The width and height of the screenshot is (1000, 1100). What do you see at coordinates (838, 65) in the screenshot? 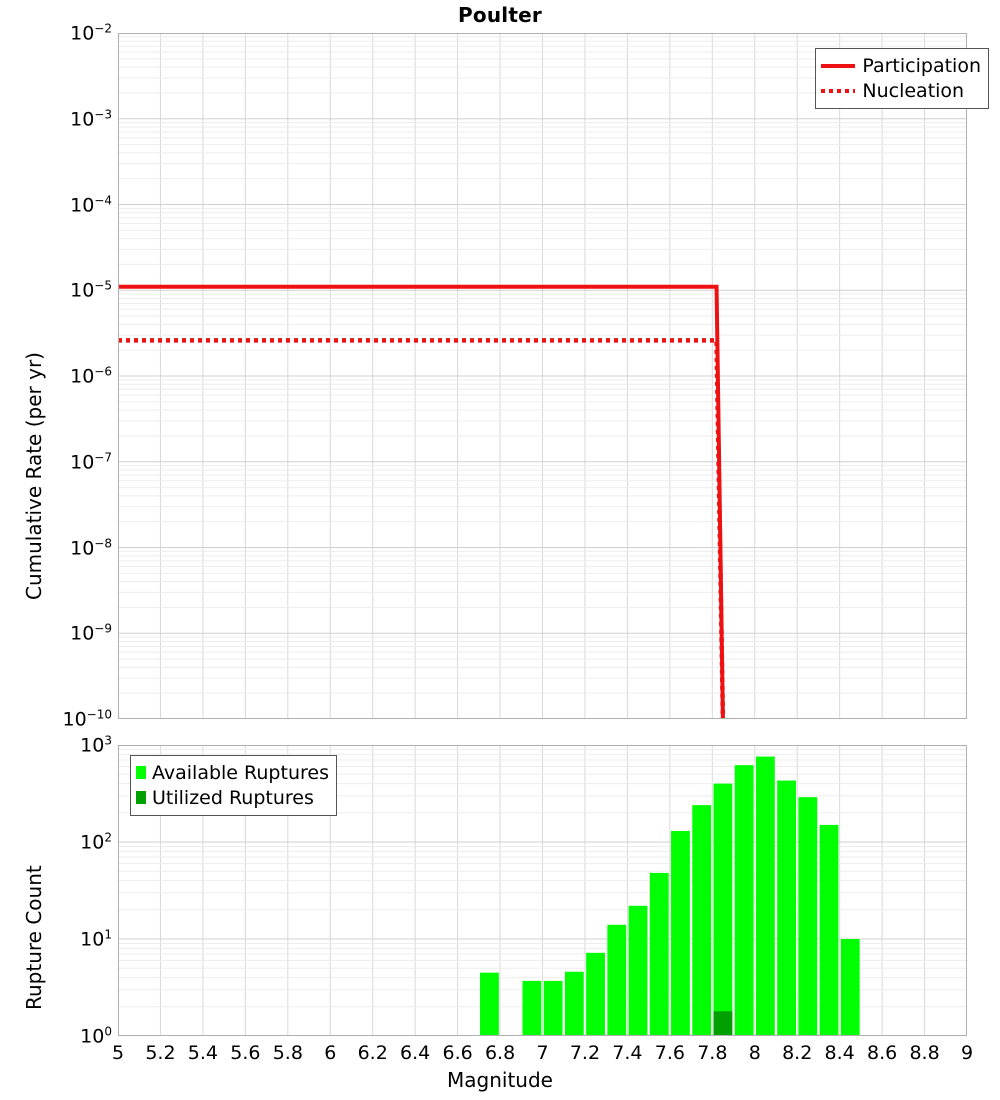
I see `solid-line-icon` at bounding box center [838, 65].